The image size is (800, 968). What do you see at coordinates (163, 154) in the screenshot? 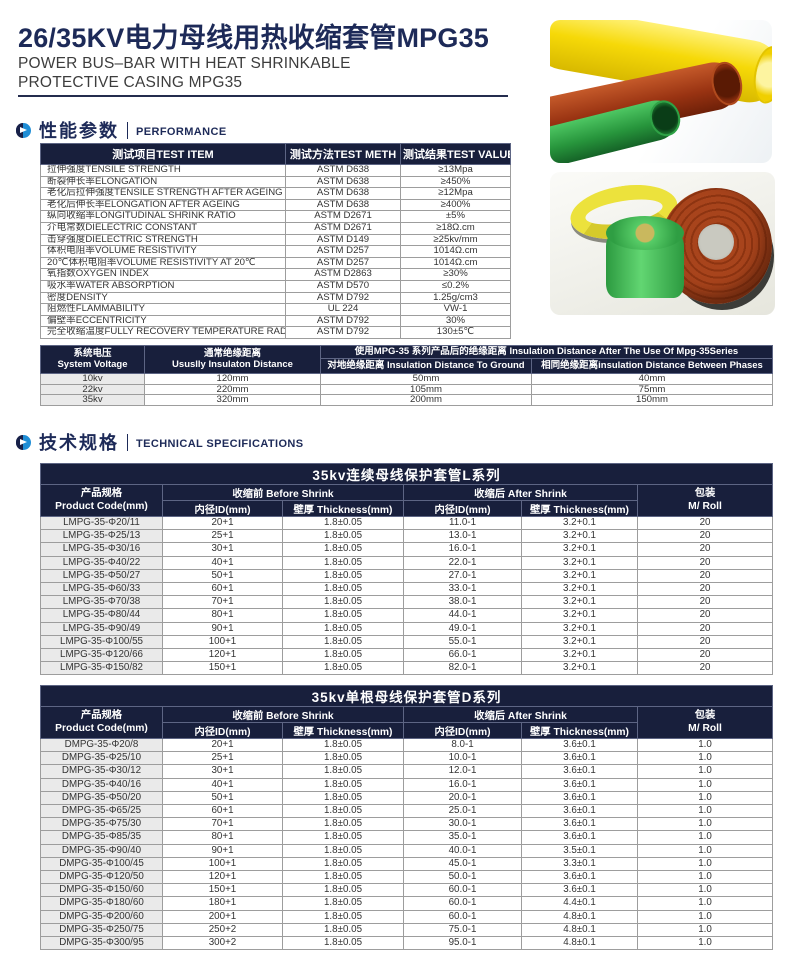
I see `column-header: 测试项目TEST ITEM` at bounding box center [163, 154].